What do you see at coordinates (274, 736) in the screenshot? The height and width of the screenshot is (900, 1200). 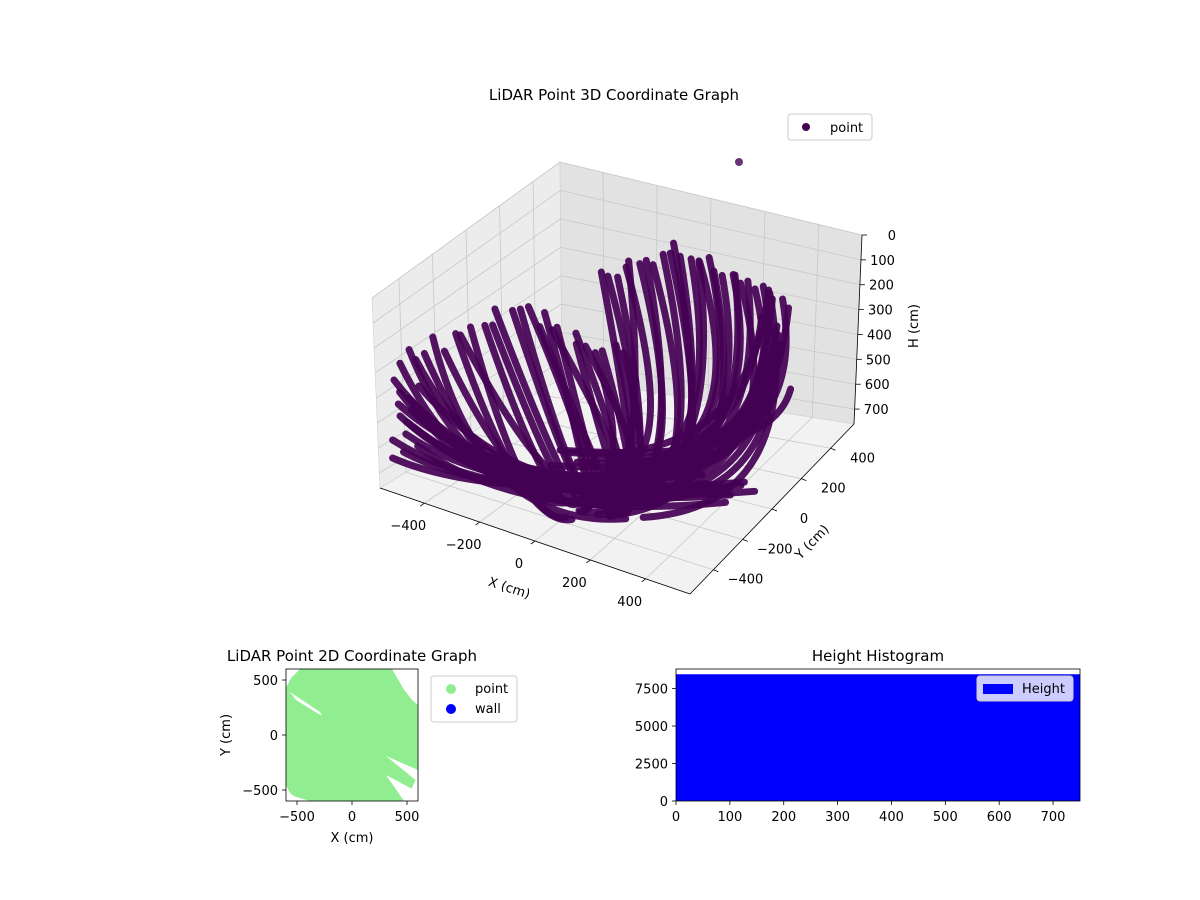 I see `y-tick-label-2d: 0` at bounding box center [274, 736].